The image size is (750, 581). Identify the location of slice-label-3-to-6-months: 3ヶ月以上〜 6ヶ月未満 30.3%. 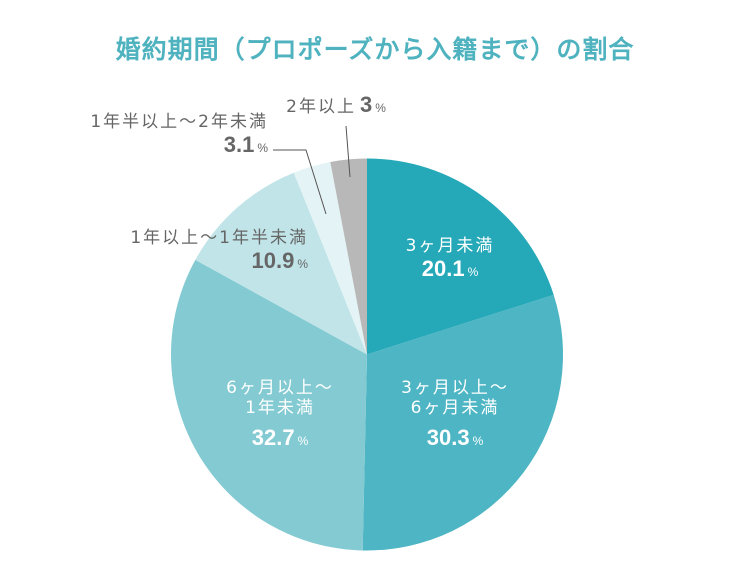
(455, 414).